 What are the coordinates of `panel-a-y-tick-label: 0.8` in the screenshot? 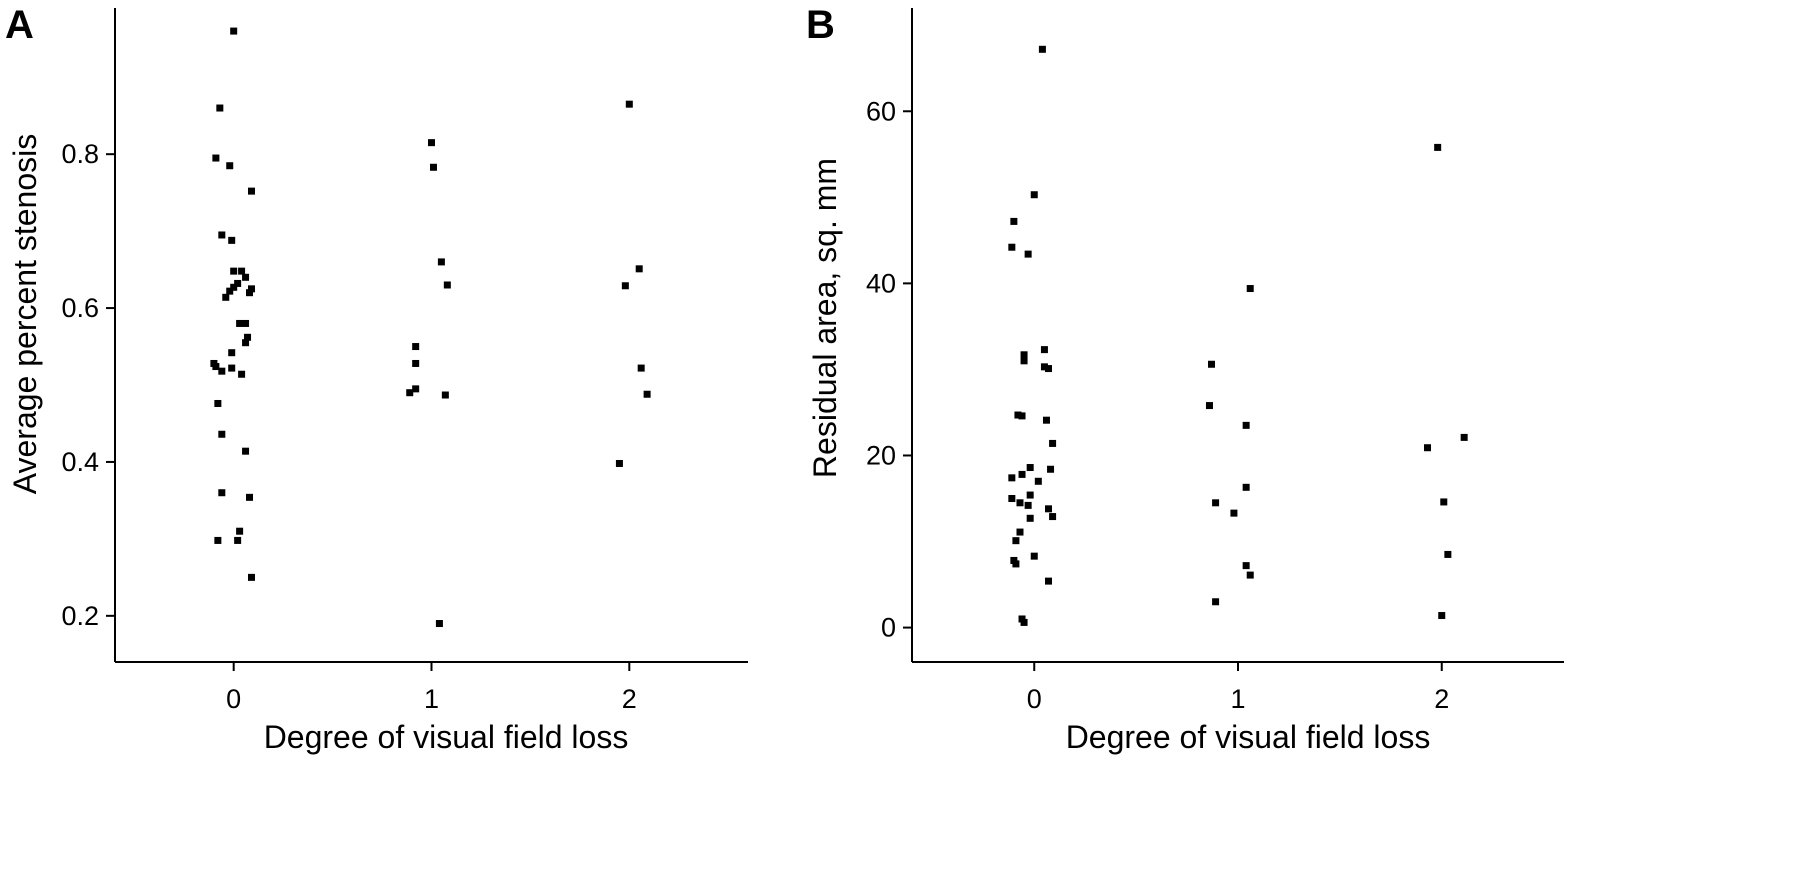 It's located at (80, 154).